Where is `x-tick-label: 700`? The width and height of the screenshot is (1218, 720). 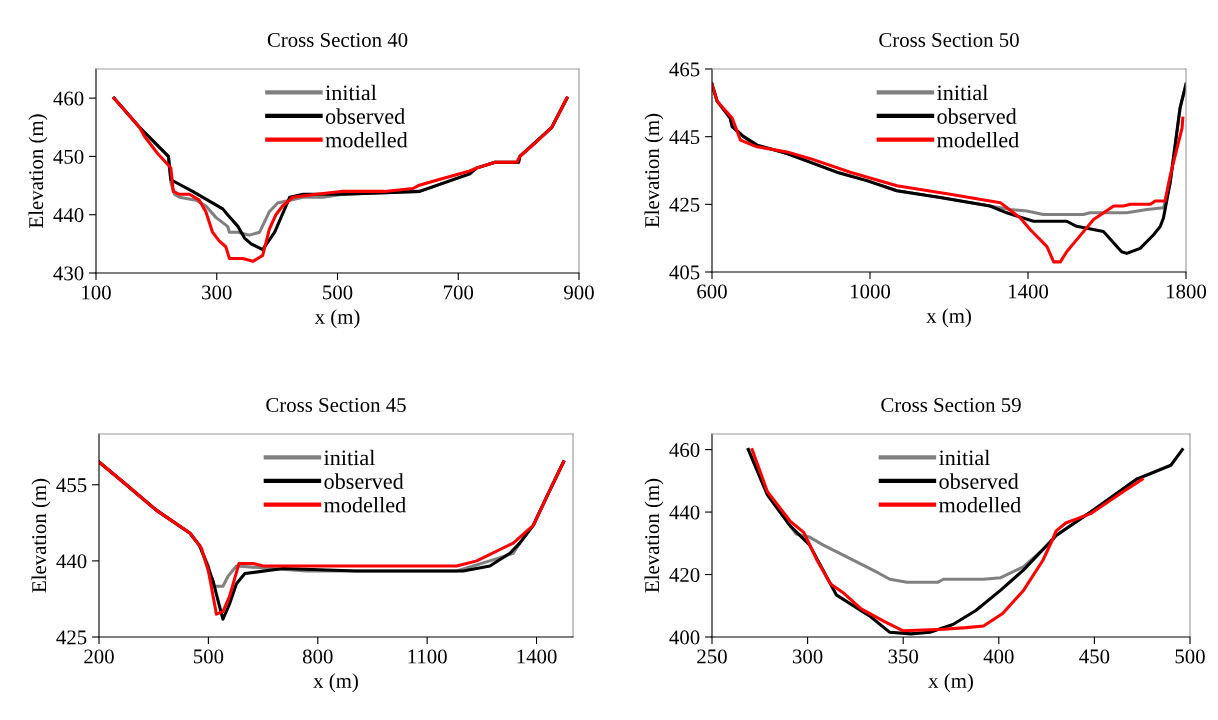 x-tick-label: 700 is located at coordinates (459, 292).